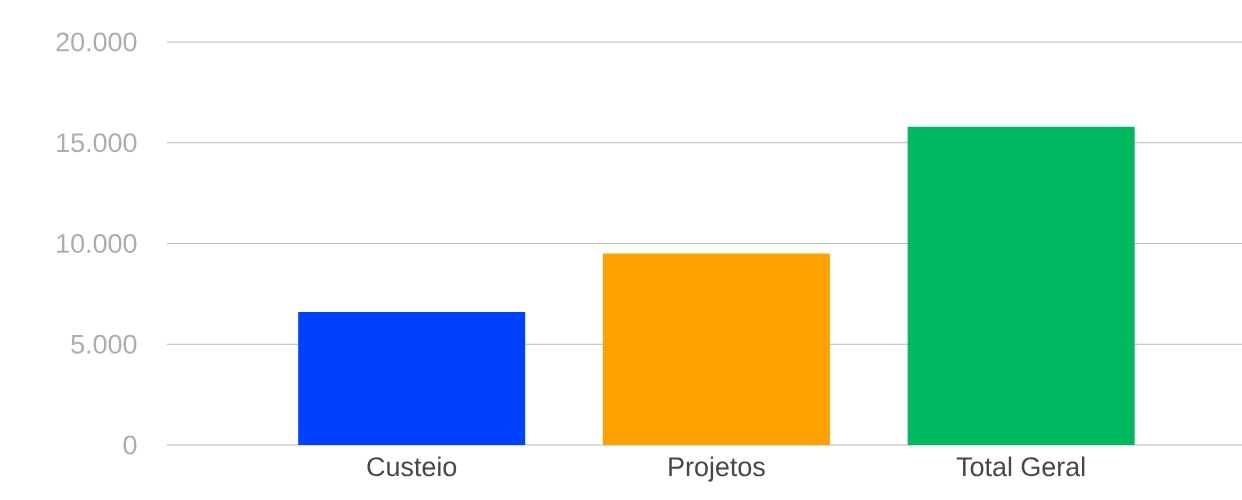  What do you see at coordinates (97, 143) in the screenshot?
I see `y-tick-label: 15.000` at bounding box center [97, 143].